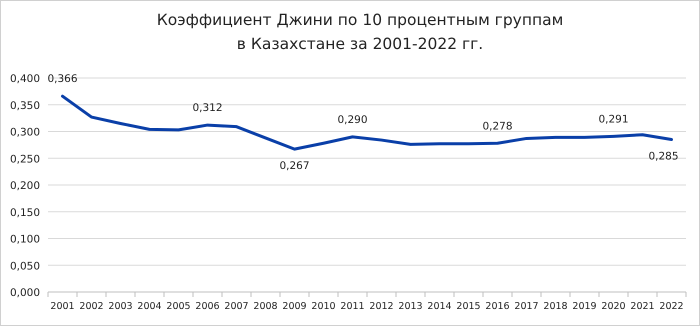 Image resolution: width=700 pixels, height=326 pixels. I want to click on x-tick-label: 2005, so click(178, 306).